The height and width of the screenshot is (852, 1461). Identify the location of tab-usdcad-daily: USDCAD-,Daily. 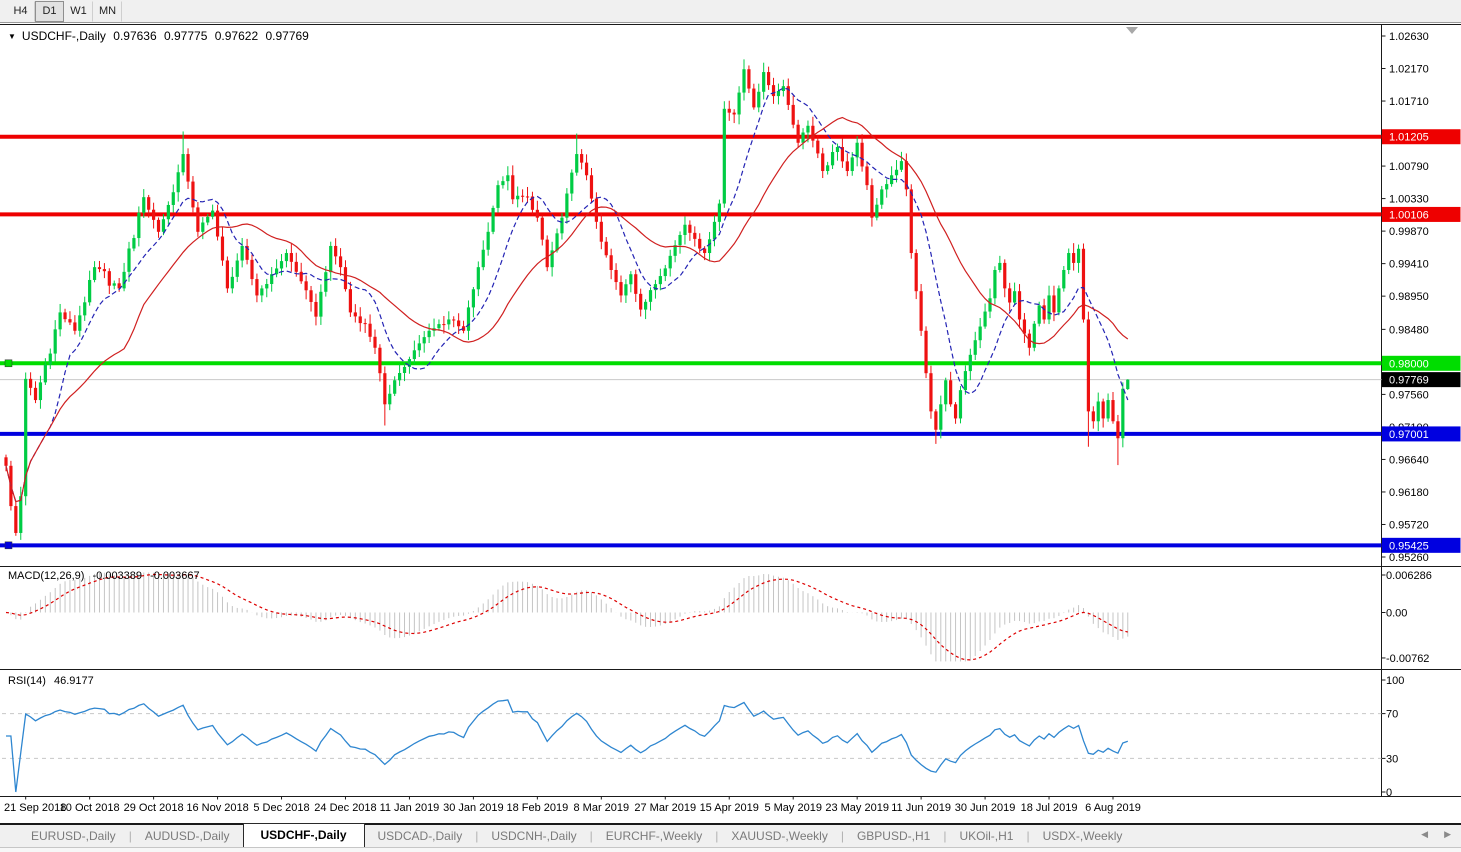
(420, 836).